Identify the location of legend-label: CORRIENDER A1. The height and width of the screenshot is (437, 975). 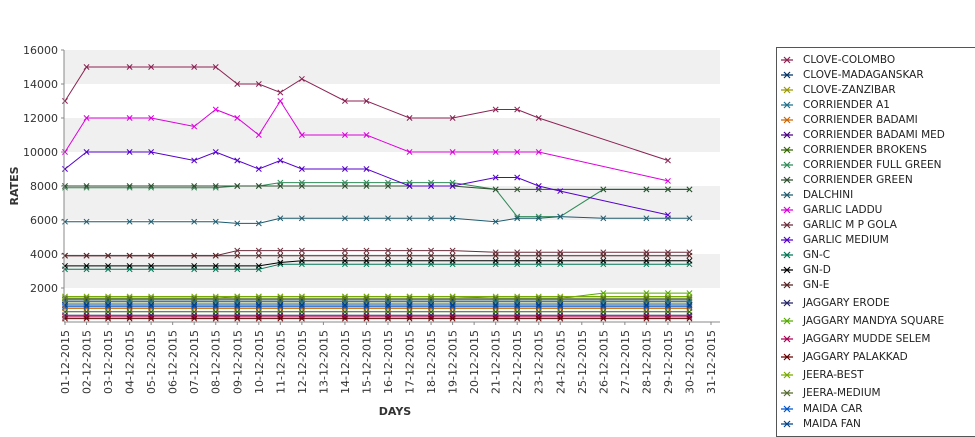
(846, 105).